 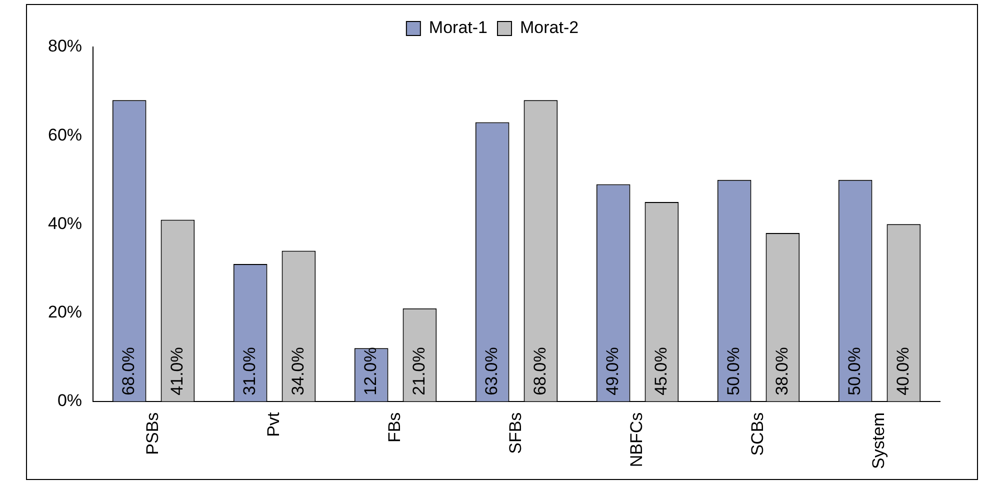 What do you see at coordinates (176, 371) in the screenshot?
I see `data-label: 41.0%` at bounding box center [176, 371].